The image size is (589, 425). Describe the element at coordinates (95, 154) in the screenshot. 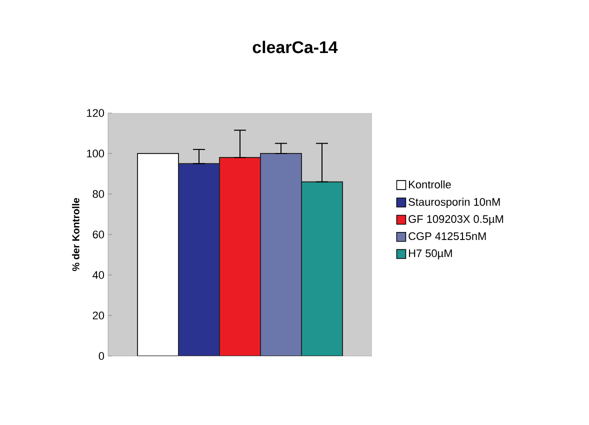

I see `y-tick-label: 100` at that location.